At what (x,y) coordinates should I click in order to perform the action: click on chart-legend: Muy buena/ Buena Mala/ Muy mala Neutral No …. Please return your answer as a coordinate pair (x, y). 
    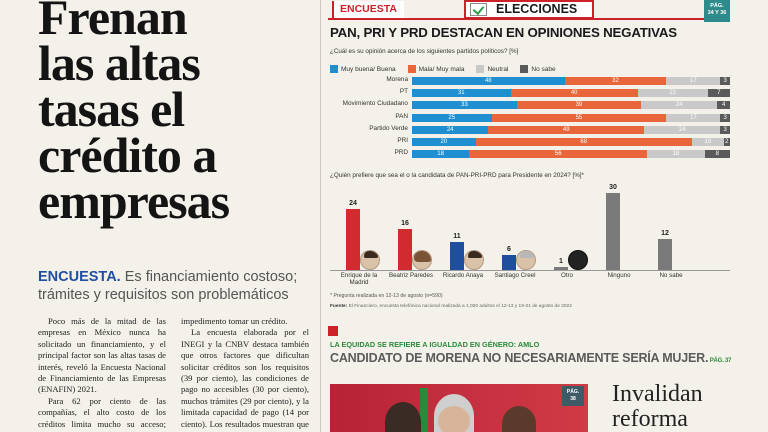
    Looking at the image, I should click on (449, 69).